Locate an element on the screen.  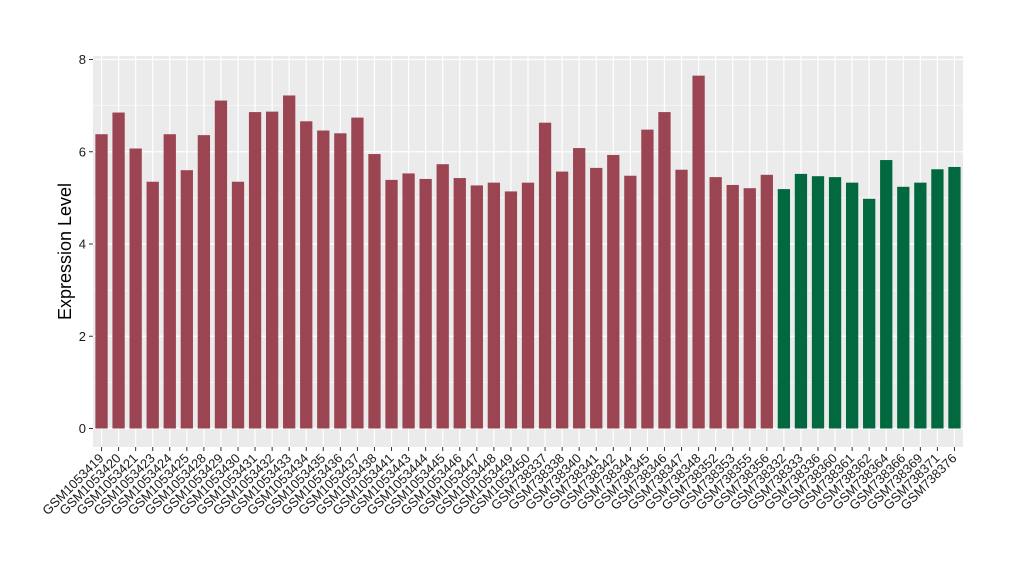
bar-GSM738352 is located at coordinates (715, 303).